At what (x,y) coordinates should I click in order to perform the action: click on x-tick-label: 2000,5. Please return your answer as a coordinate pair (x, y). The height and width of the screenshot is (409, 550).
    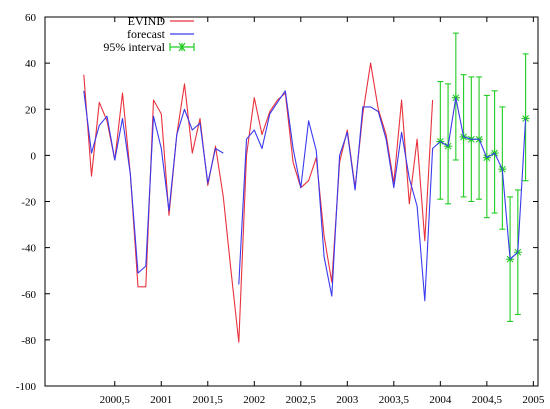
    Looking at the image, I should click on (115, 400).